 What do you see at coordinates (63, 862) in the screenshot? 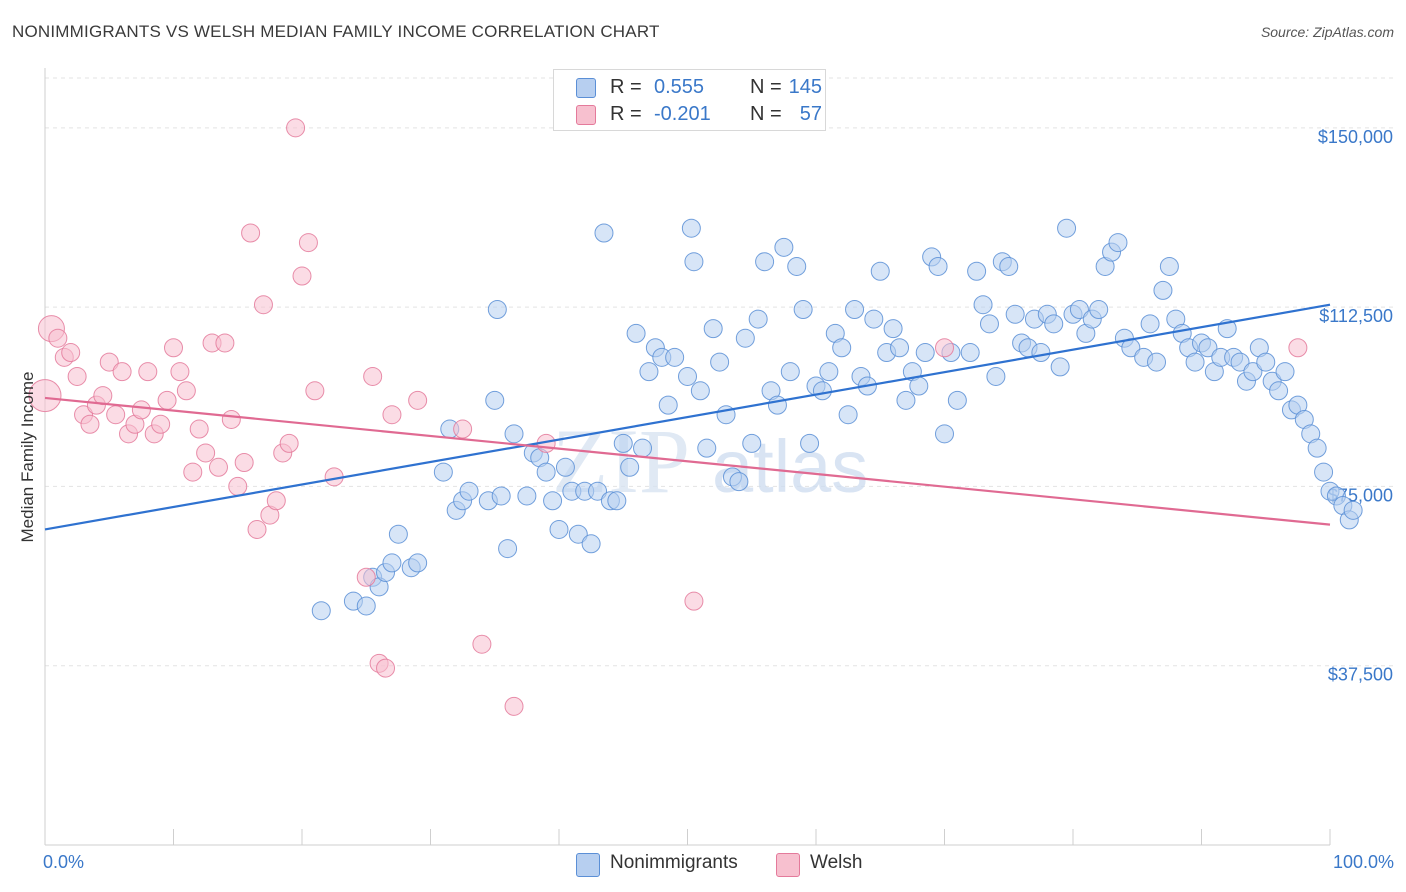
I see `x-axis-label-left: 0.0%` at bounding box center [63, 862].